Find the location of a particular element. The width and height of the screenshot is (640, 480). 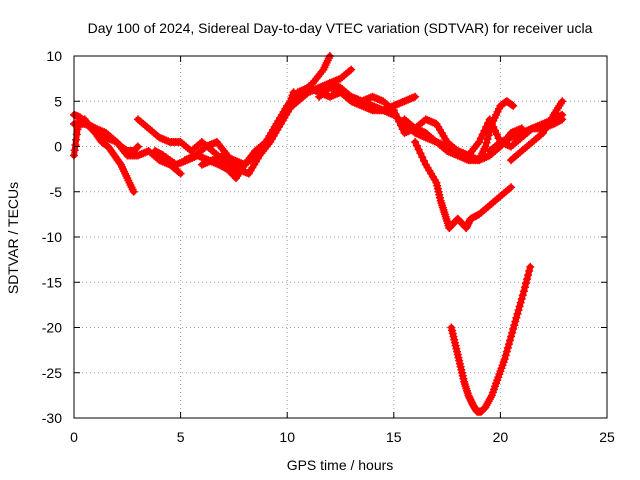

y-tick-label: -10 is located at coordinates (52, 237).